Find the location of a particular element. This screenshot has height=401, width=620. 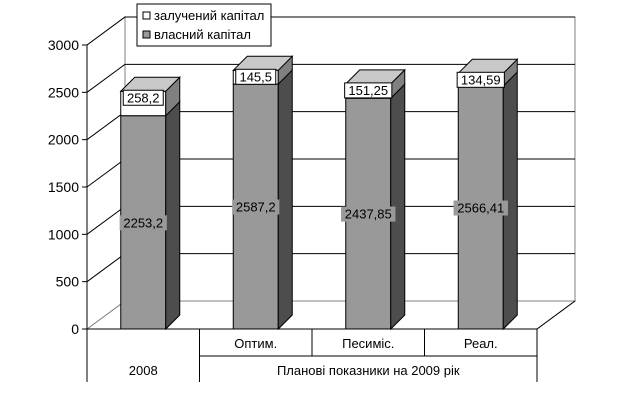

y-tick-label: 0 is located at coordinates (75, 329).